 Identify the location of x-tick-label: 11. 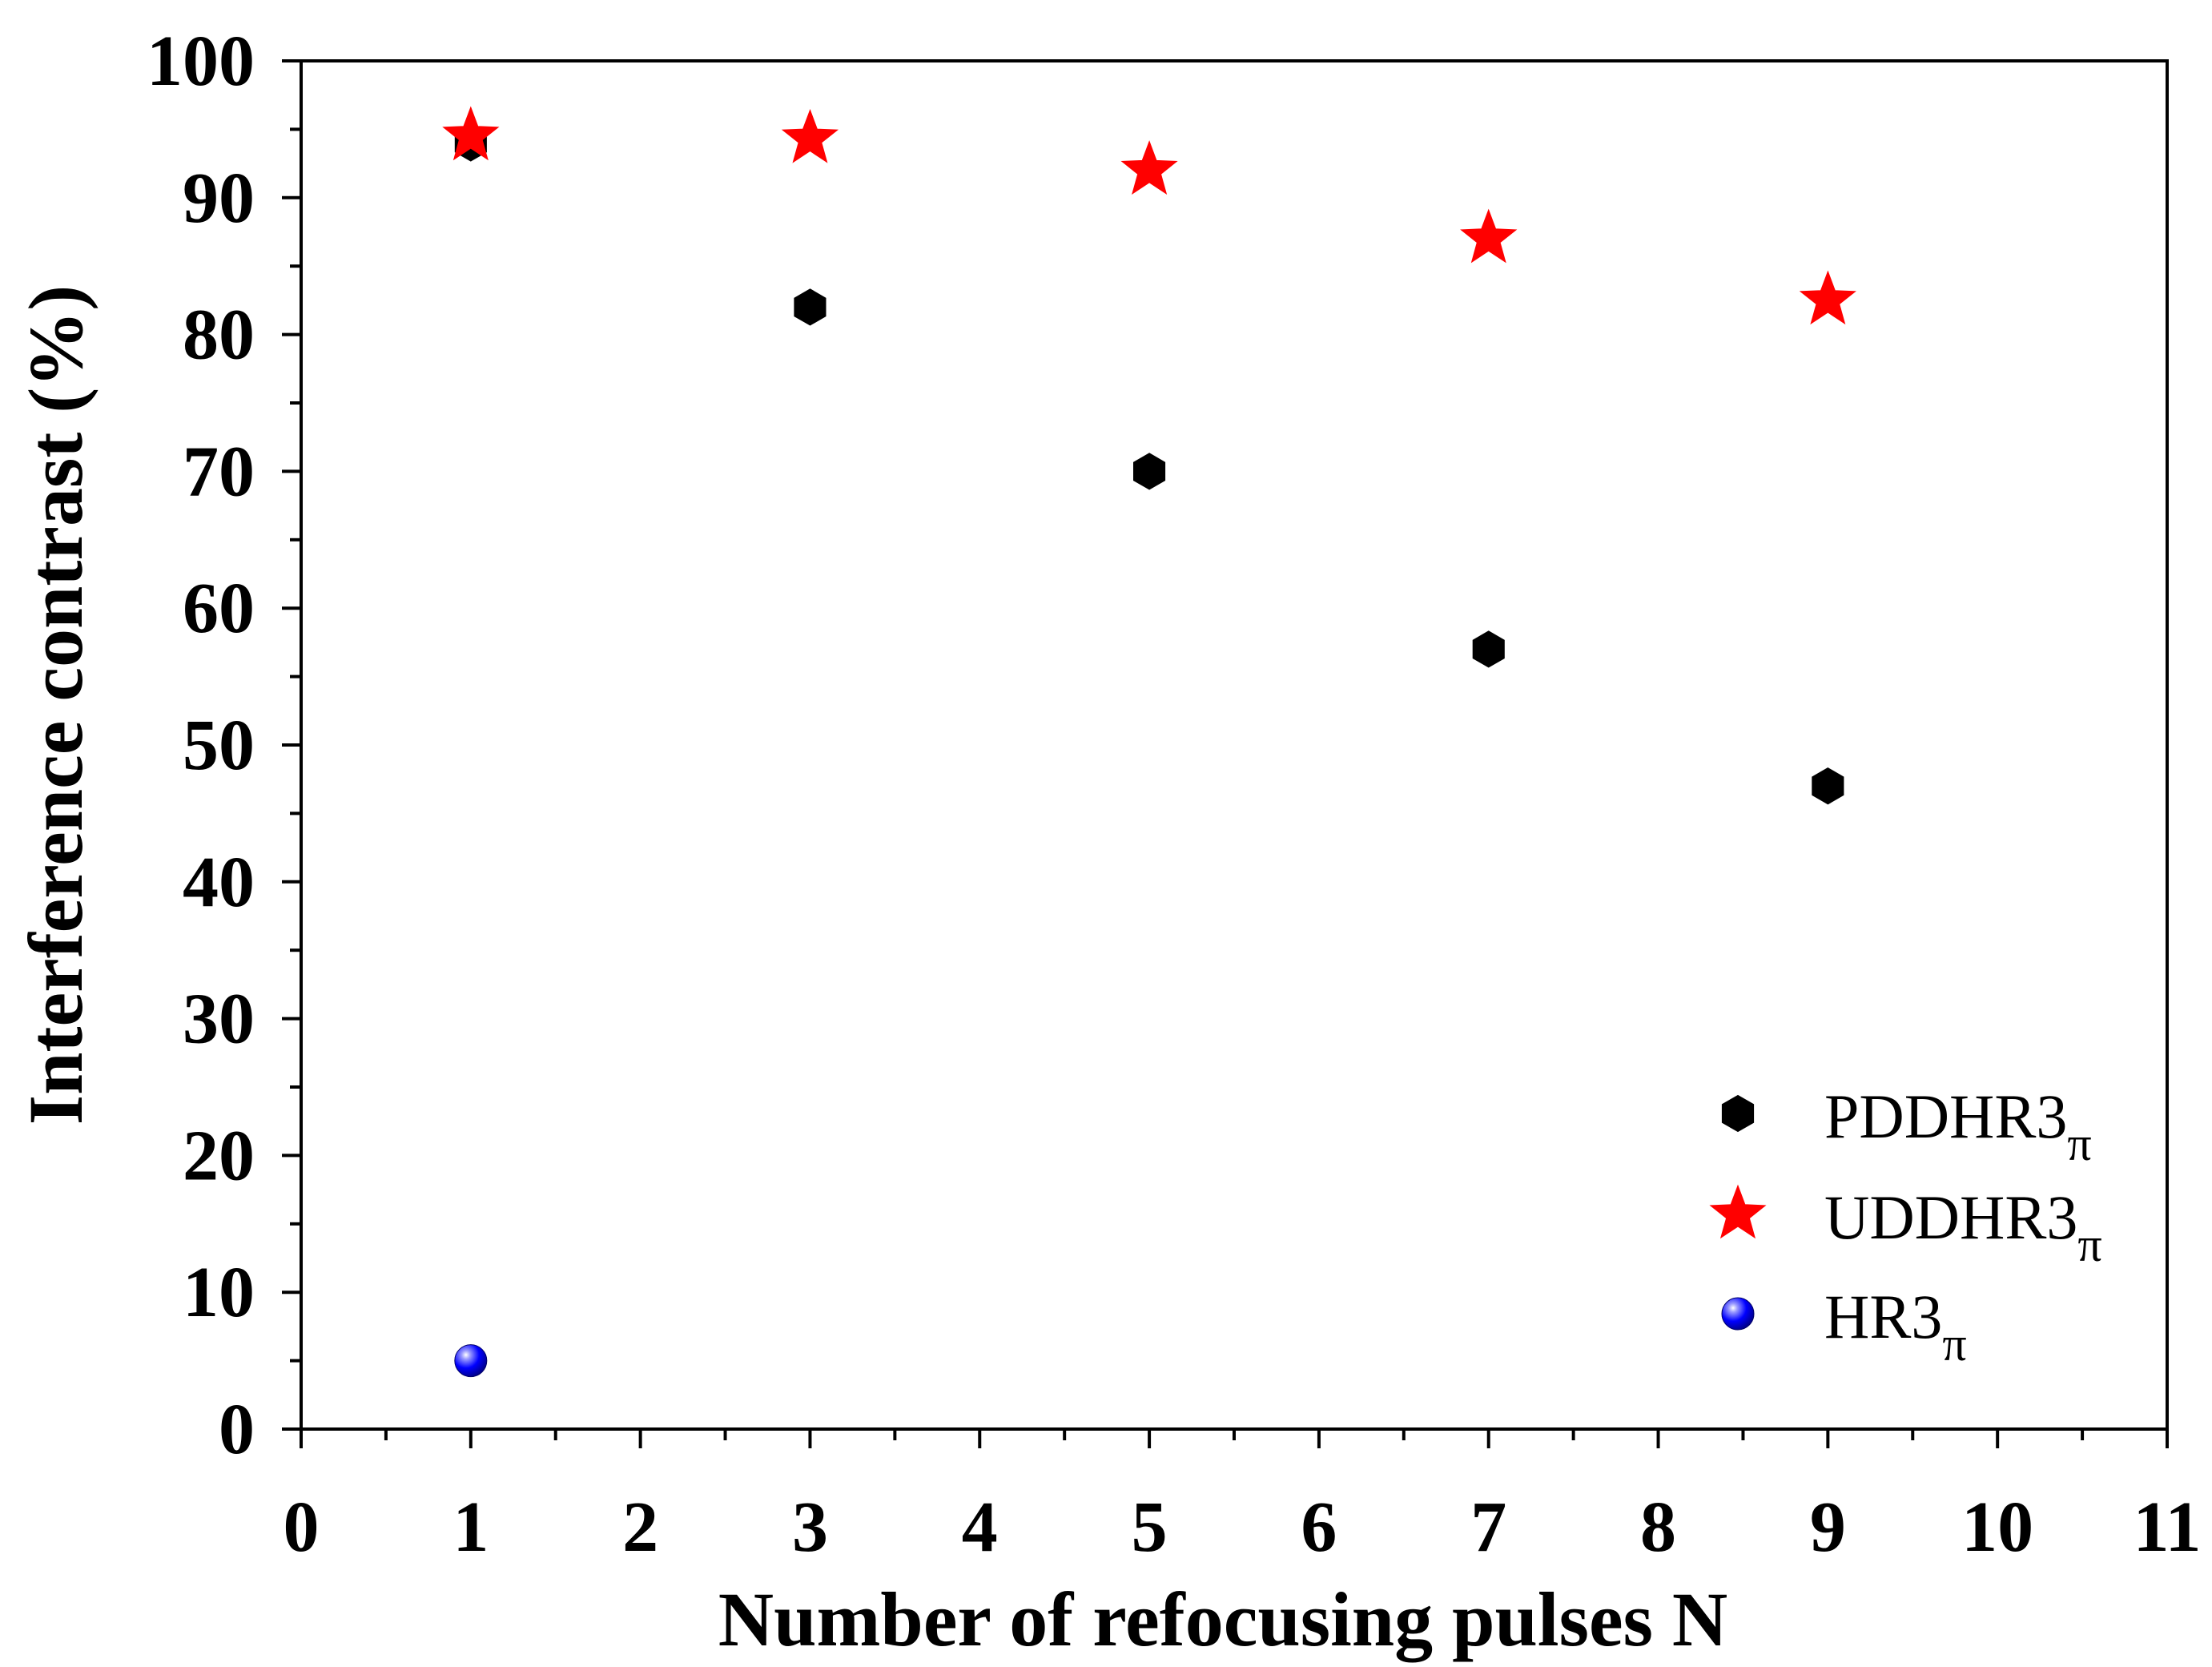
(2167, 1528).